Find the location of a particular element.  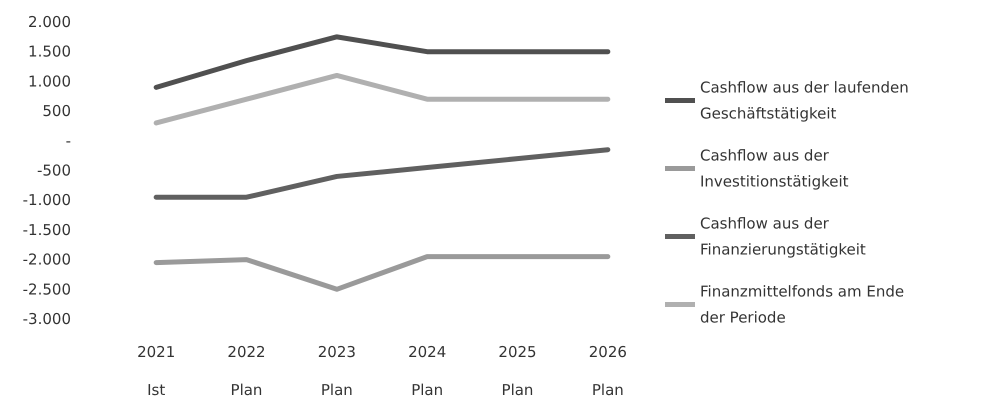

category-label: 2025 Plan is located at coordinates (517, 371).